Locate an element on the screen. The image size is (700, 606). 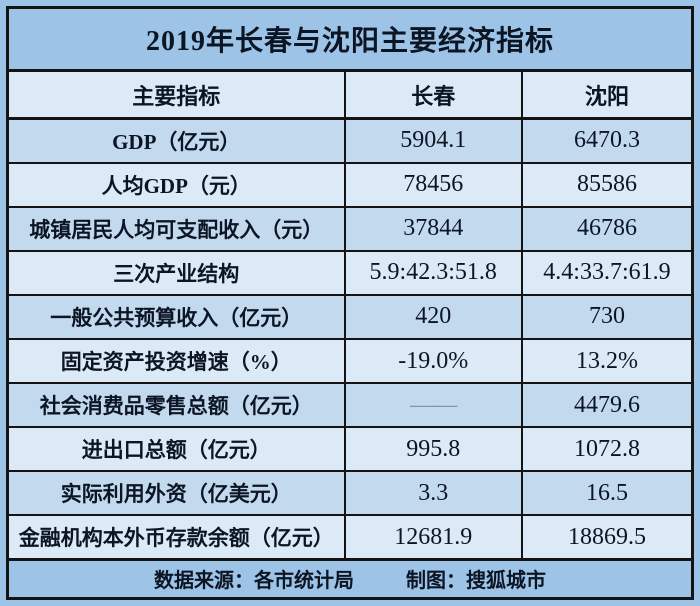
title-row: 2019年长春与沈阳主要经济指标 is located at coordinates (350, 39).